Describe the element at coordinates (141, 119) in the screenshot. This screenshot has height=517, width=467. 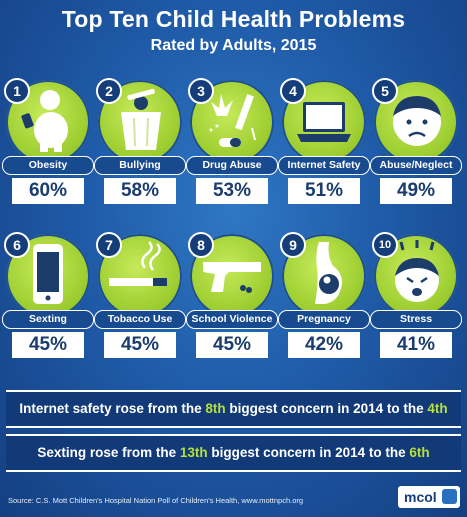
I see `trash-can-bullying-icon` at that location.